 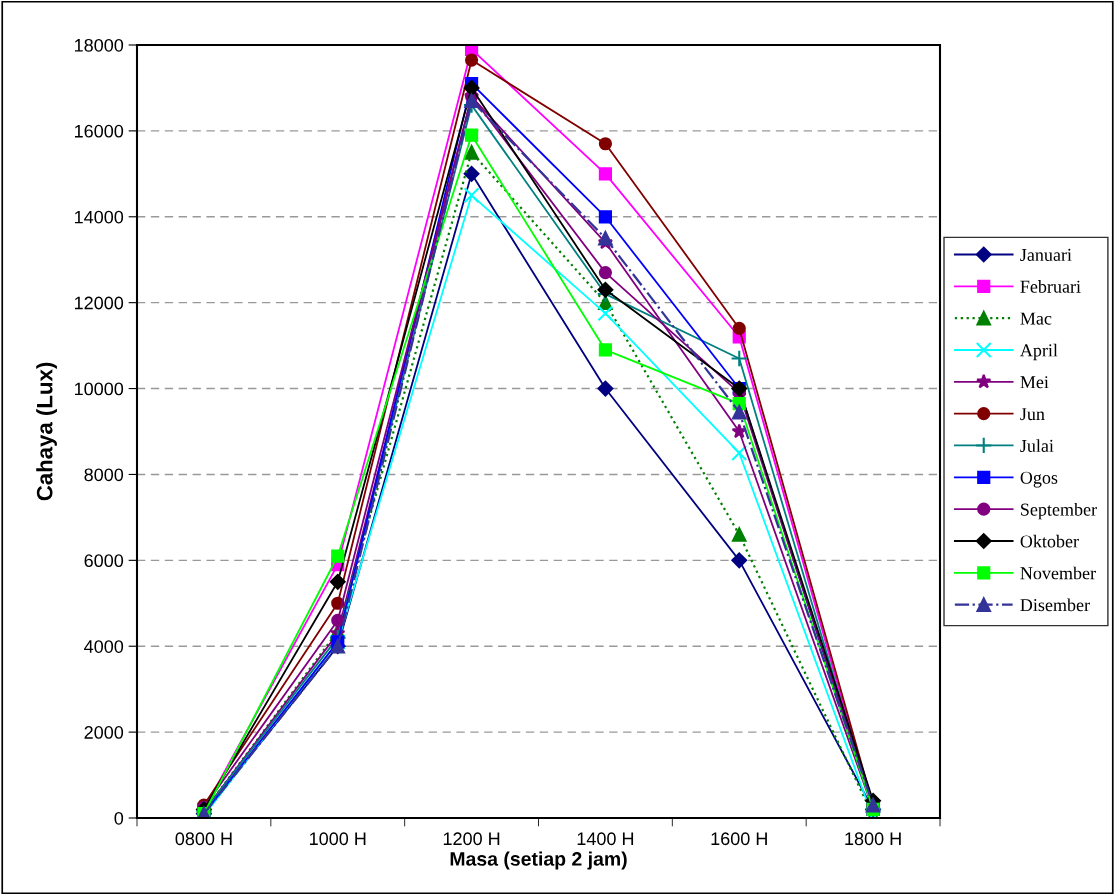 What do you see at coordinates (1039, 352) in the screenshot?
I see `legend-label: April` at bounding box center [1039, 352].